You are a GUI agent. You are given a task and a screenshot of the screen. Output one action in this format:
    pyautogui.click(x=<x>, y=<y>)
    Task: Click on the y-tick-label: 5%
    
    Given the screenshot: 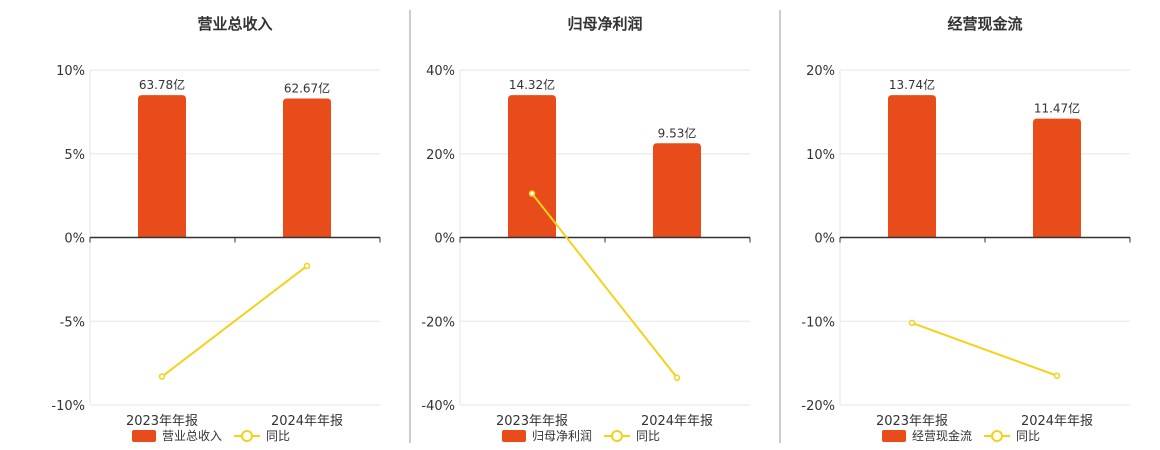 What is the action you would take?
    pyautogui.click(x=74, y=155)
    